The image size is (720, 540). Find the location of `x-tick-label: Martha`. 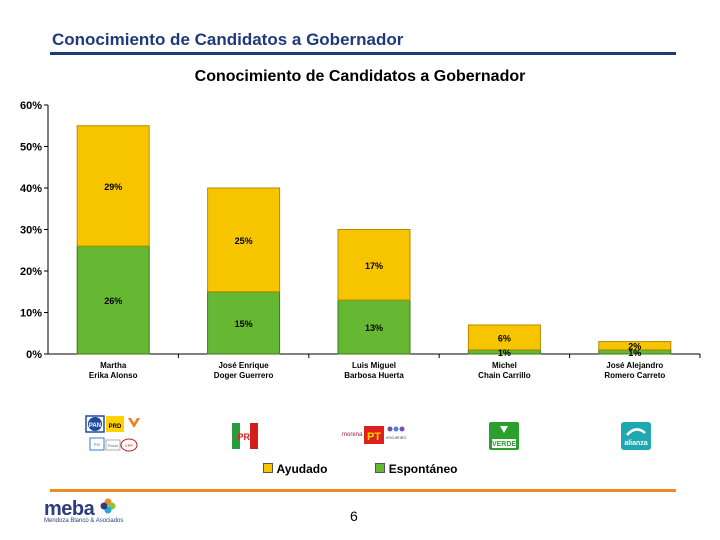

x-tick-label: Martha is located at coordinates (113, 365).